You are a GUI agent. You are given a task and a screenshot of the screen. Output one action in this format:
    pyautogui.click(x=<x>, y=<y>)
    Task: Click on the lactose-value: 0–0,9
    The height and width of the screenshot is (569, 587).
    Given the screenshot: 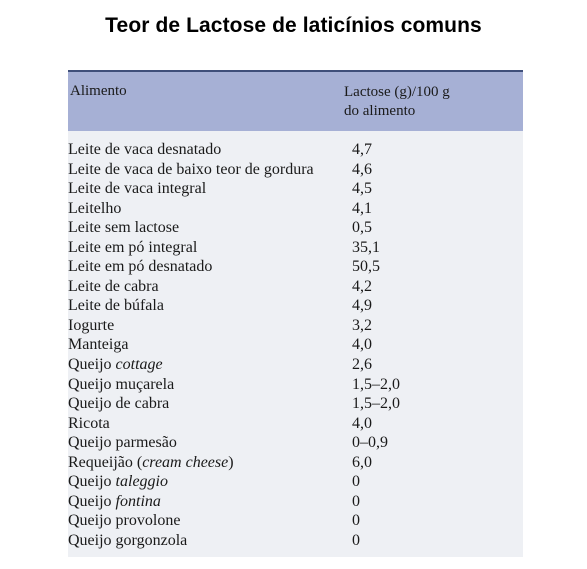 What is the action you would take?
    pyautogui.click(x=370, y=443)
    